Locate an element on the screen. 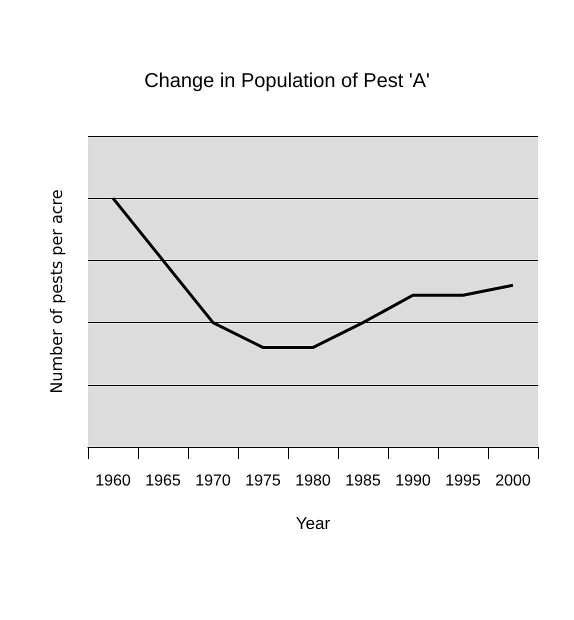  x-tick-label: 1960 is located at coordinates (113, 481).